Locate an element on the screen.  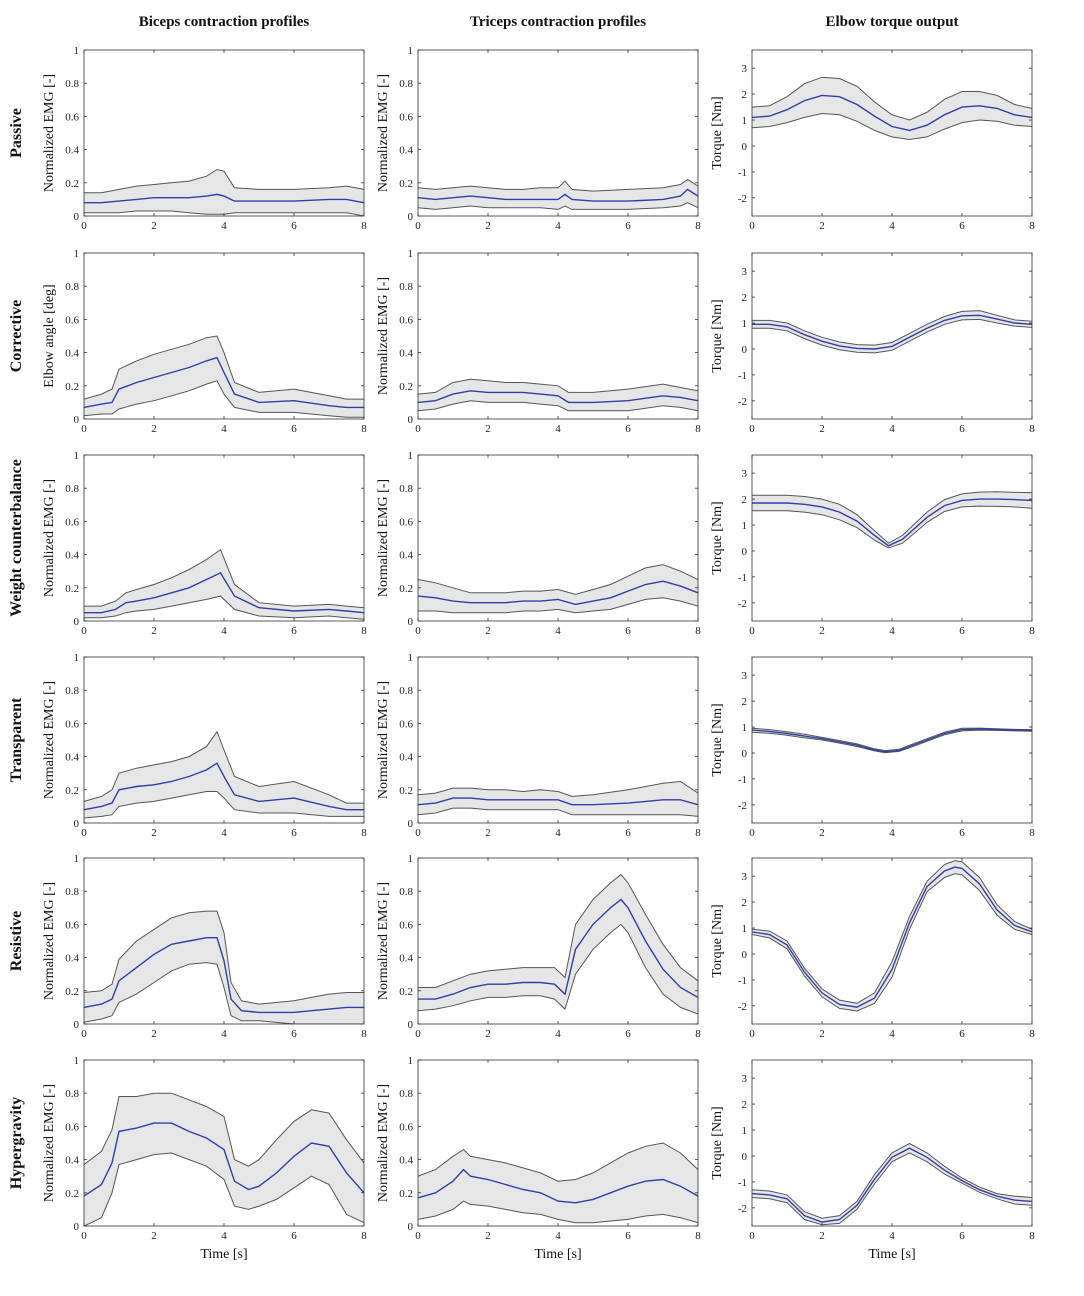
panel-transparent-triceps: 0 2 4 6 8 0 0.2 0.4 0.6 0.8 1 Normalized EMG [-] is located at coordinates (538, 745).